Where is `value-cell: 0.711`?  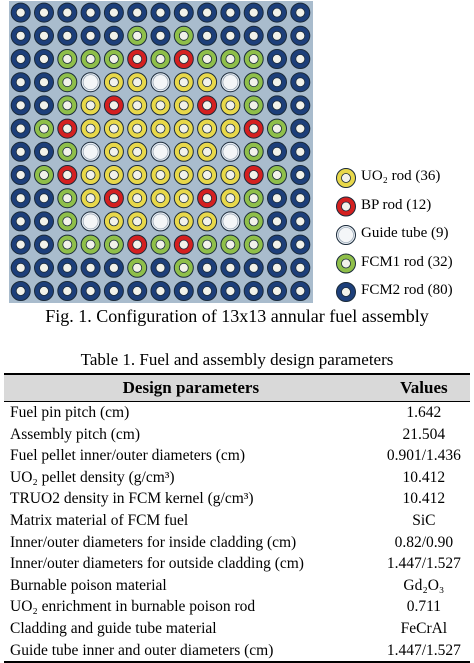
value-cell: 0.711 is located at coordinates (424, 607).